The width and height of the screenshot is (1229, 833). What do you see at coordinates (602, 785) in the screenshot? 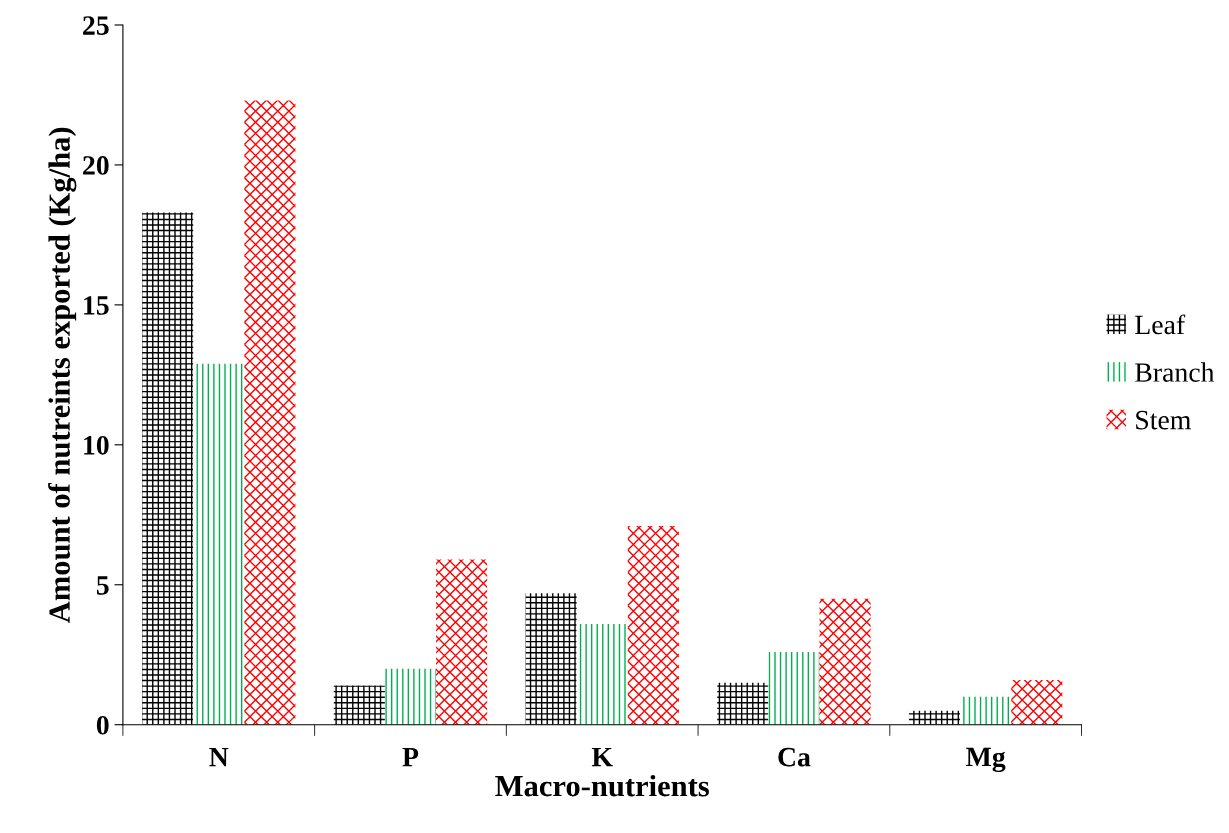
I see `x-axis-title: Macro-nutrients` at bounding box center [602, 785].